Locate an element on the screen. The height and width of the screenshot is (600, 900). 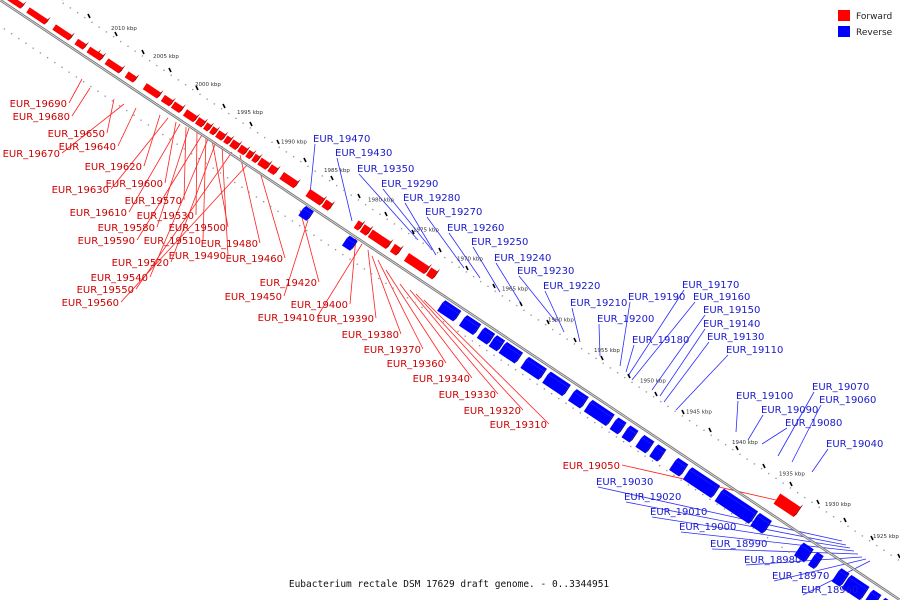
scale-label: 1935 kbp is located at coordinates (792, 474).